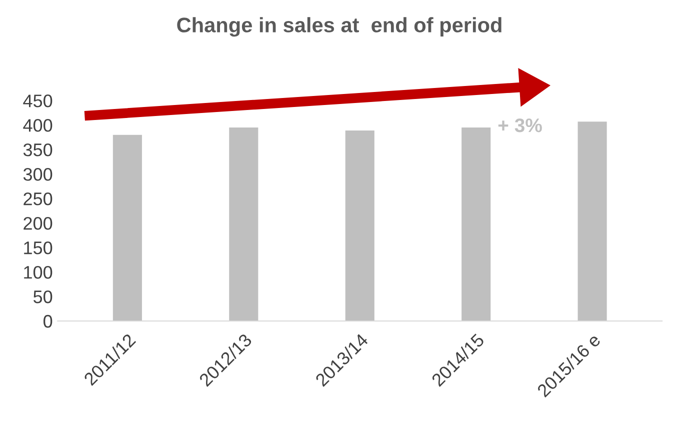  I want to click on y-tick-label: 50, so click(42, 297).